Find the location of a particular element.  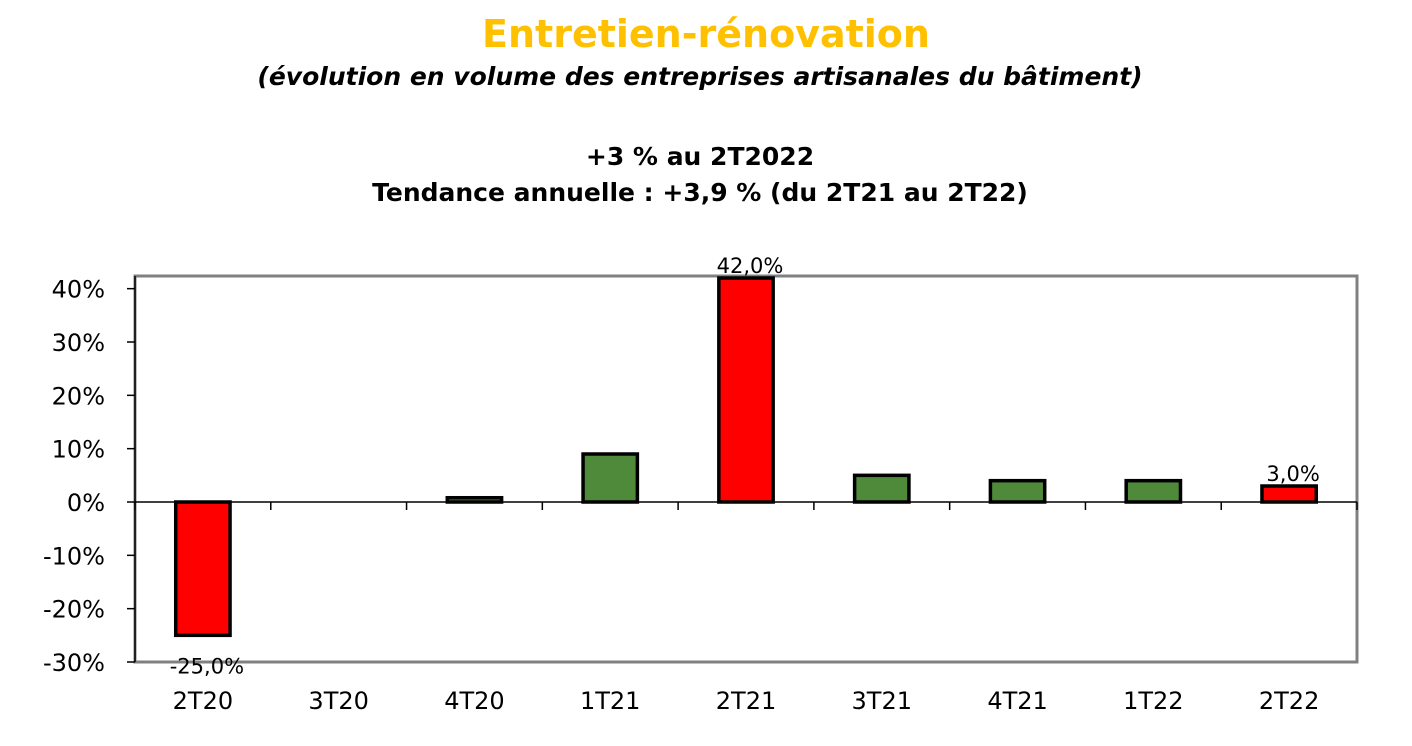

bar-4T20 is located at coordinates (474, 499).